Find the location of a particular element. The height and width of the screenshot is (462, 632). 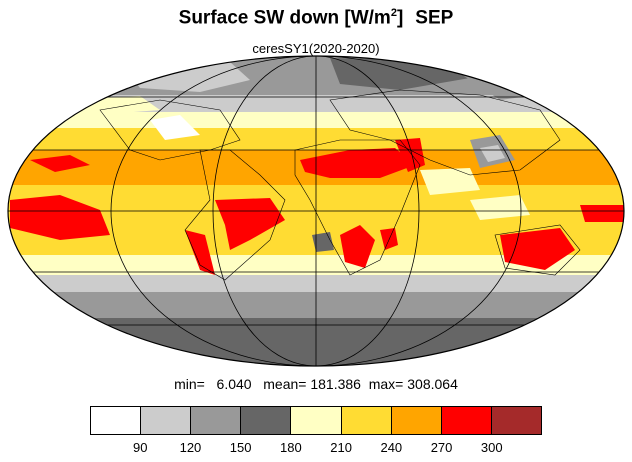

statistics: min= 6.040 mean= 181.386 max= 308.064 is located at coordinates (316, 384).